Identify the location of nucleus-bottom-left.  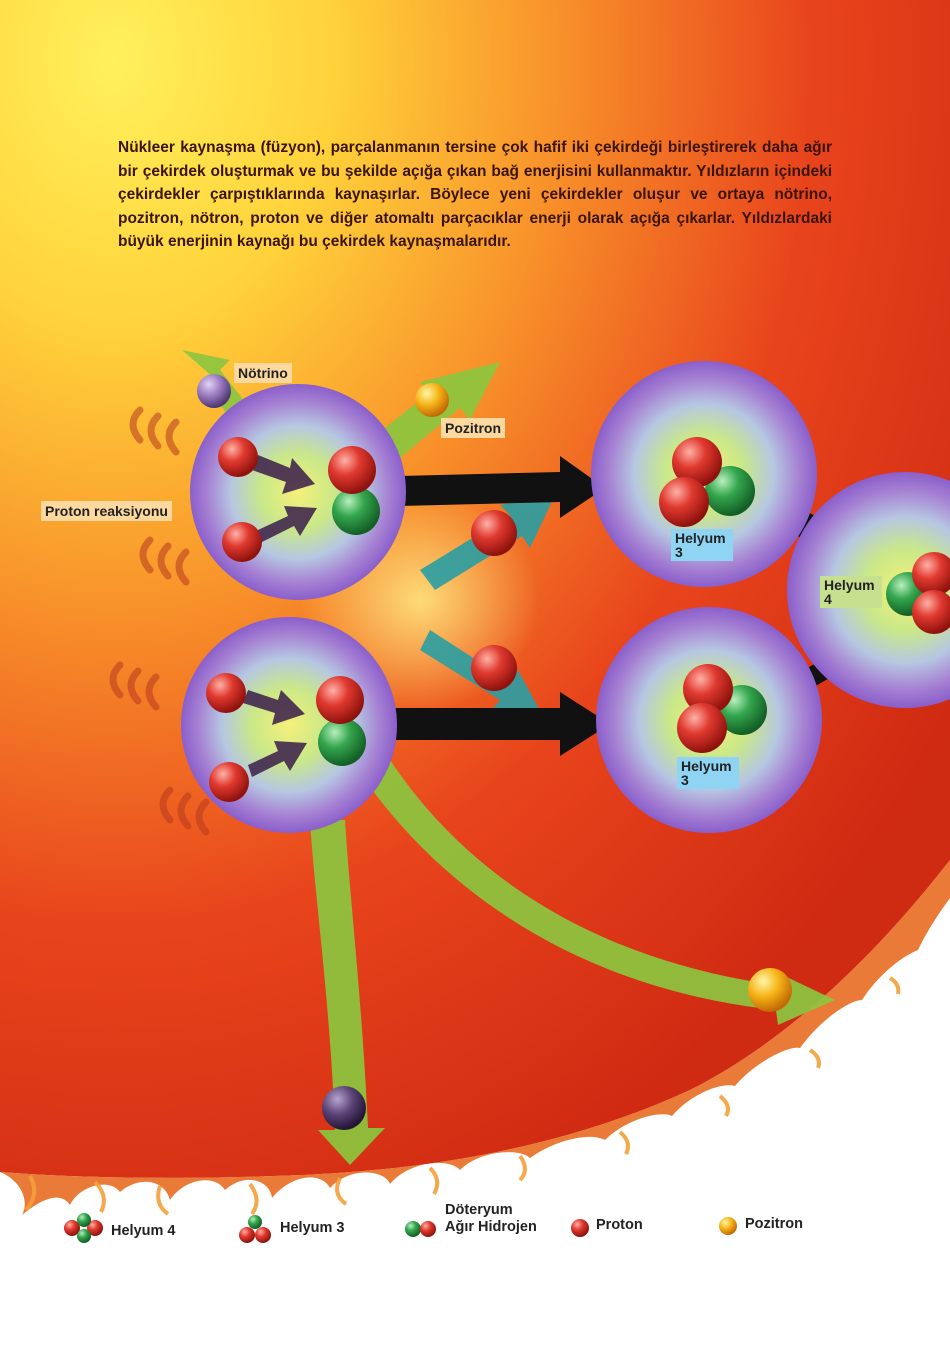
(289, 725).